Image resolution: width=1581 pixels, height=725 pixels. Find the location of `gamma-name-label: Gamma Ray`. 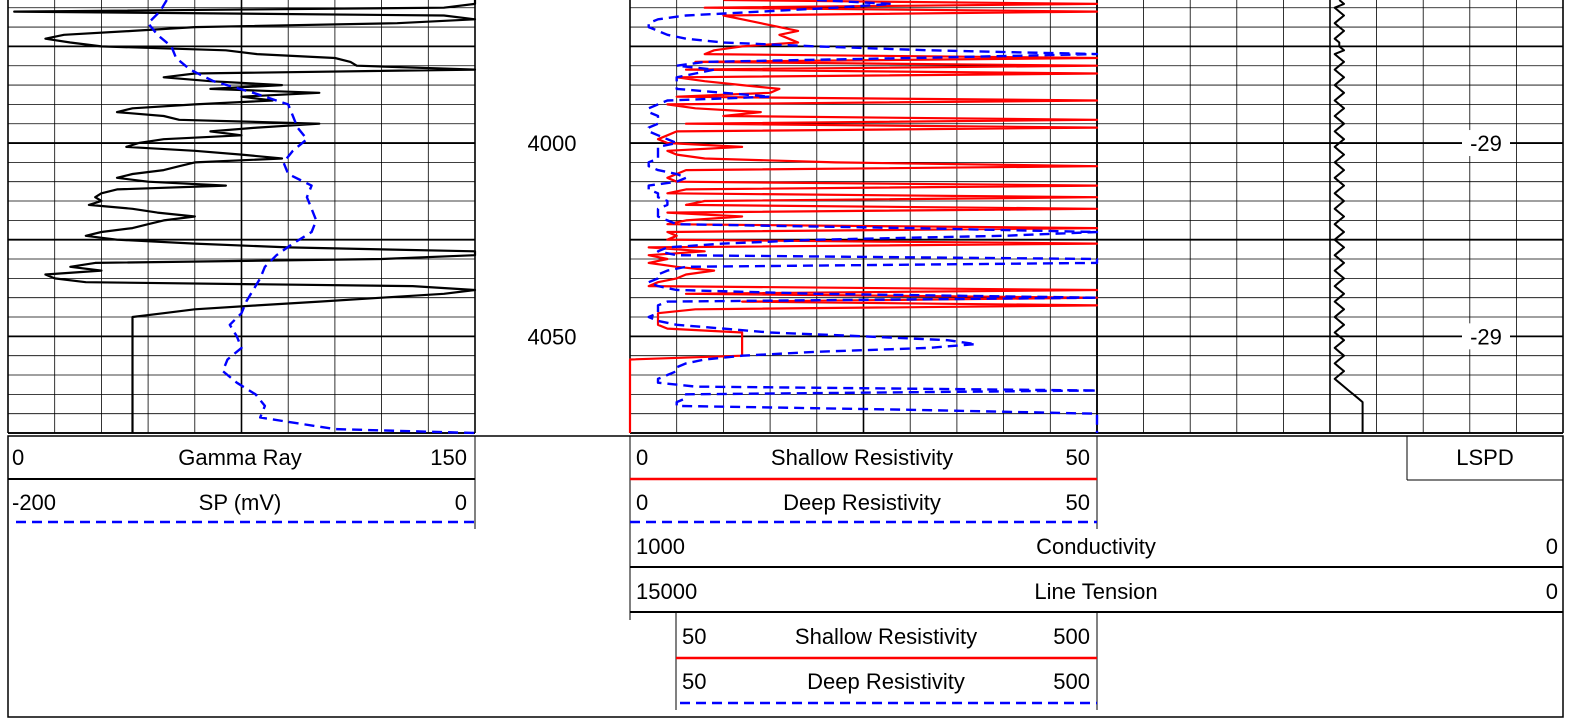

gamma-name-label: Gamma Ray is located at coordinates (239, 457).